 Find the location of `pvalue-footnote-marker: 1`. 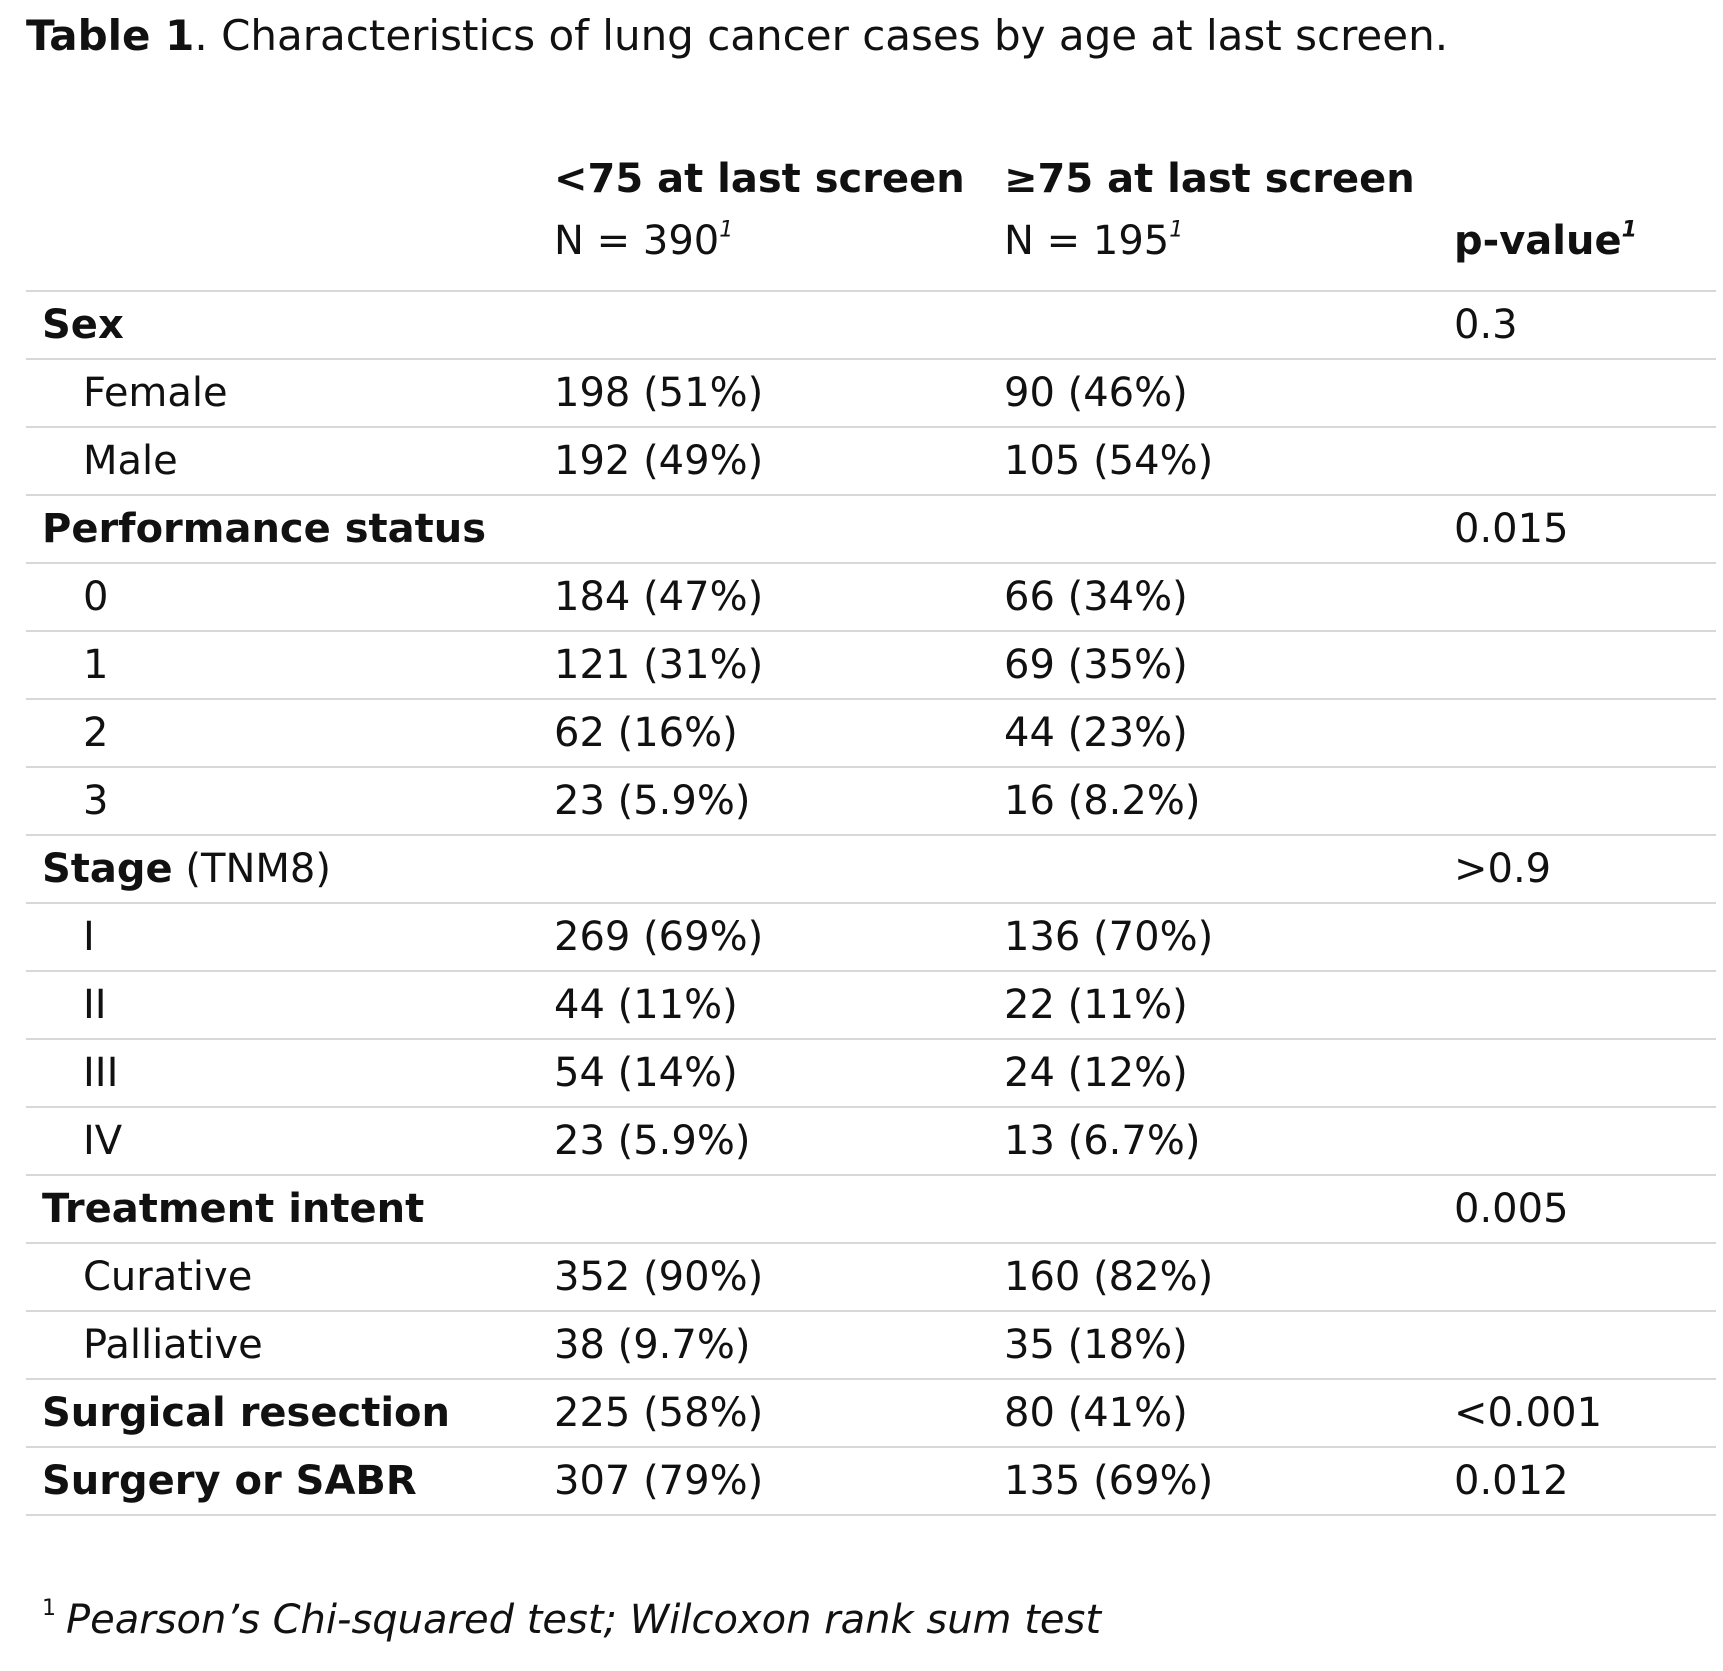

pvalue-footnote-marker: 1 is located at coordinates (1629, 230).